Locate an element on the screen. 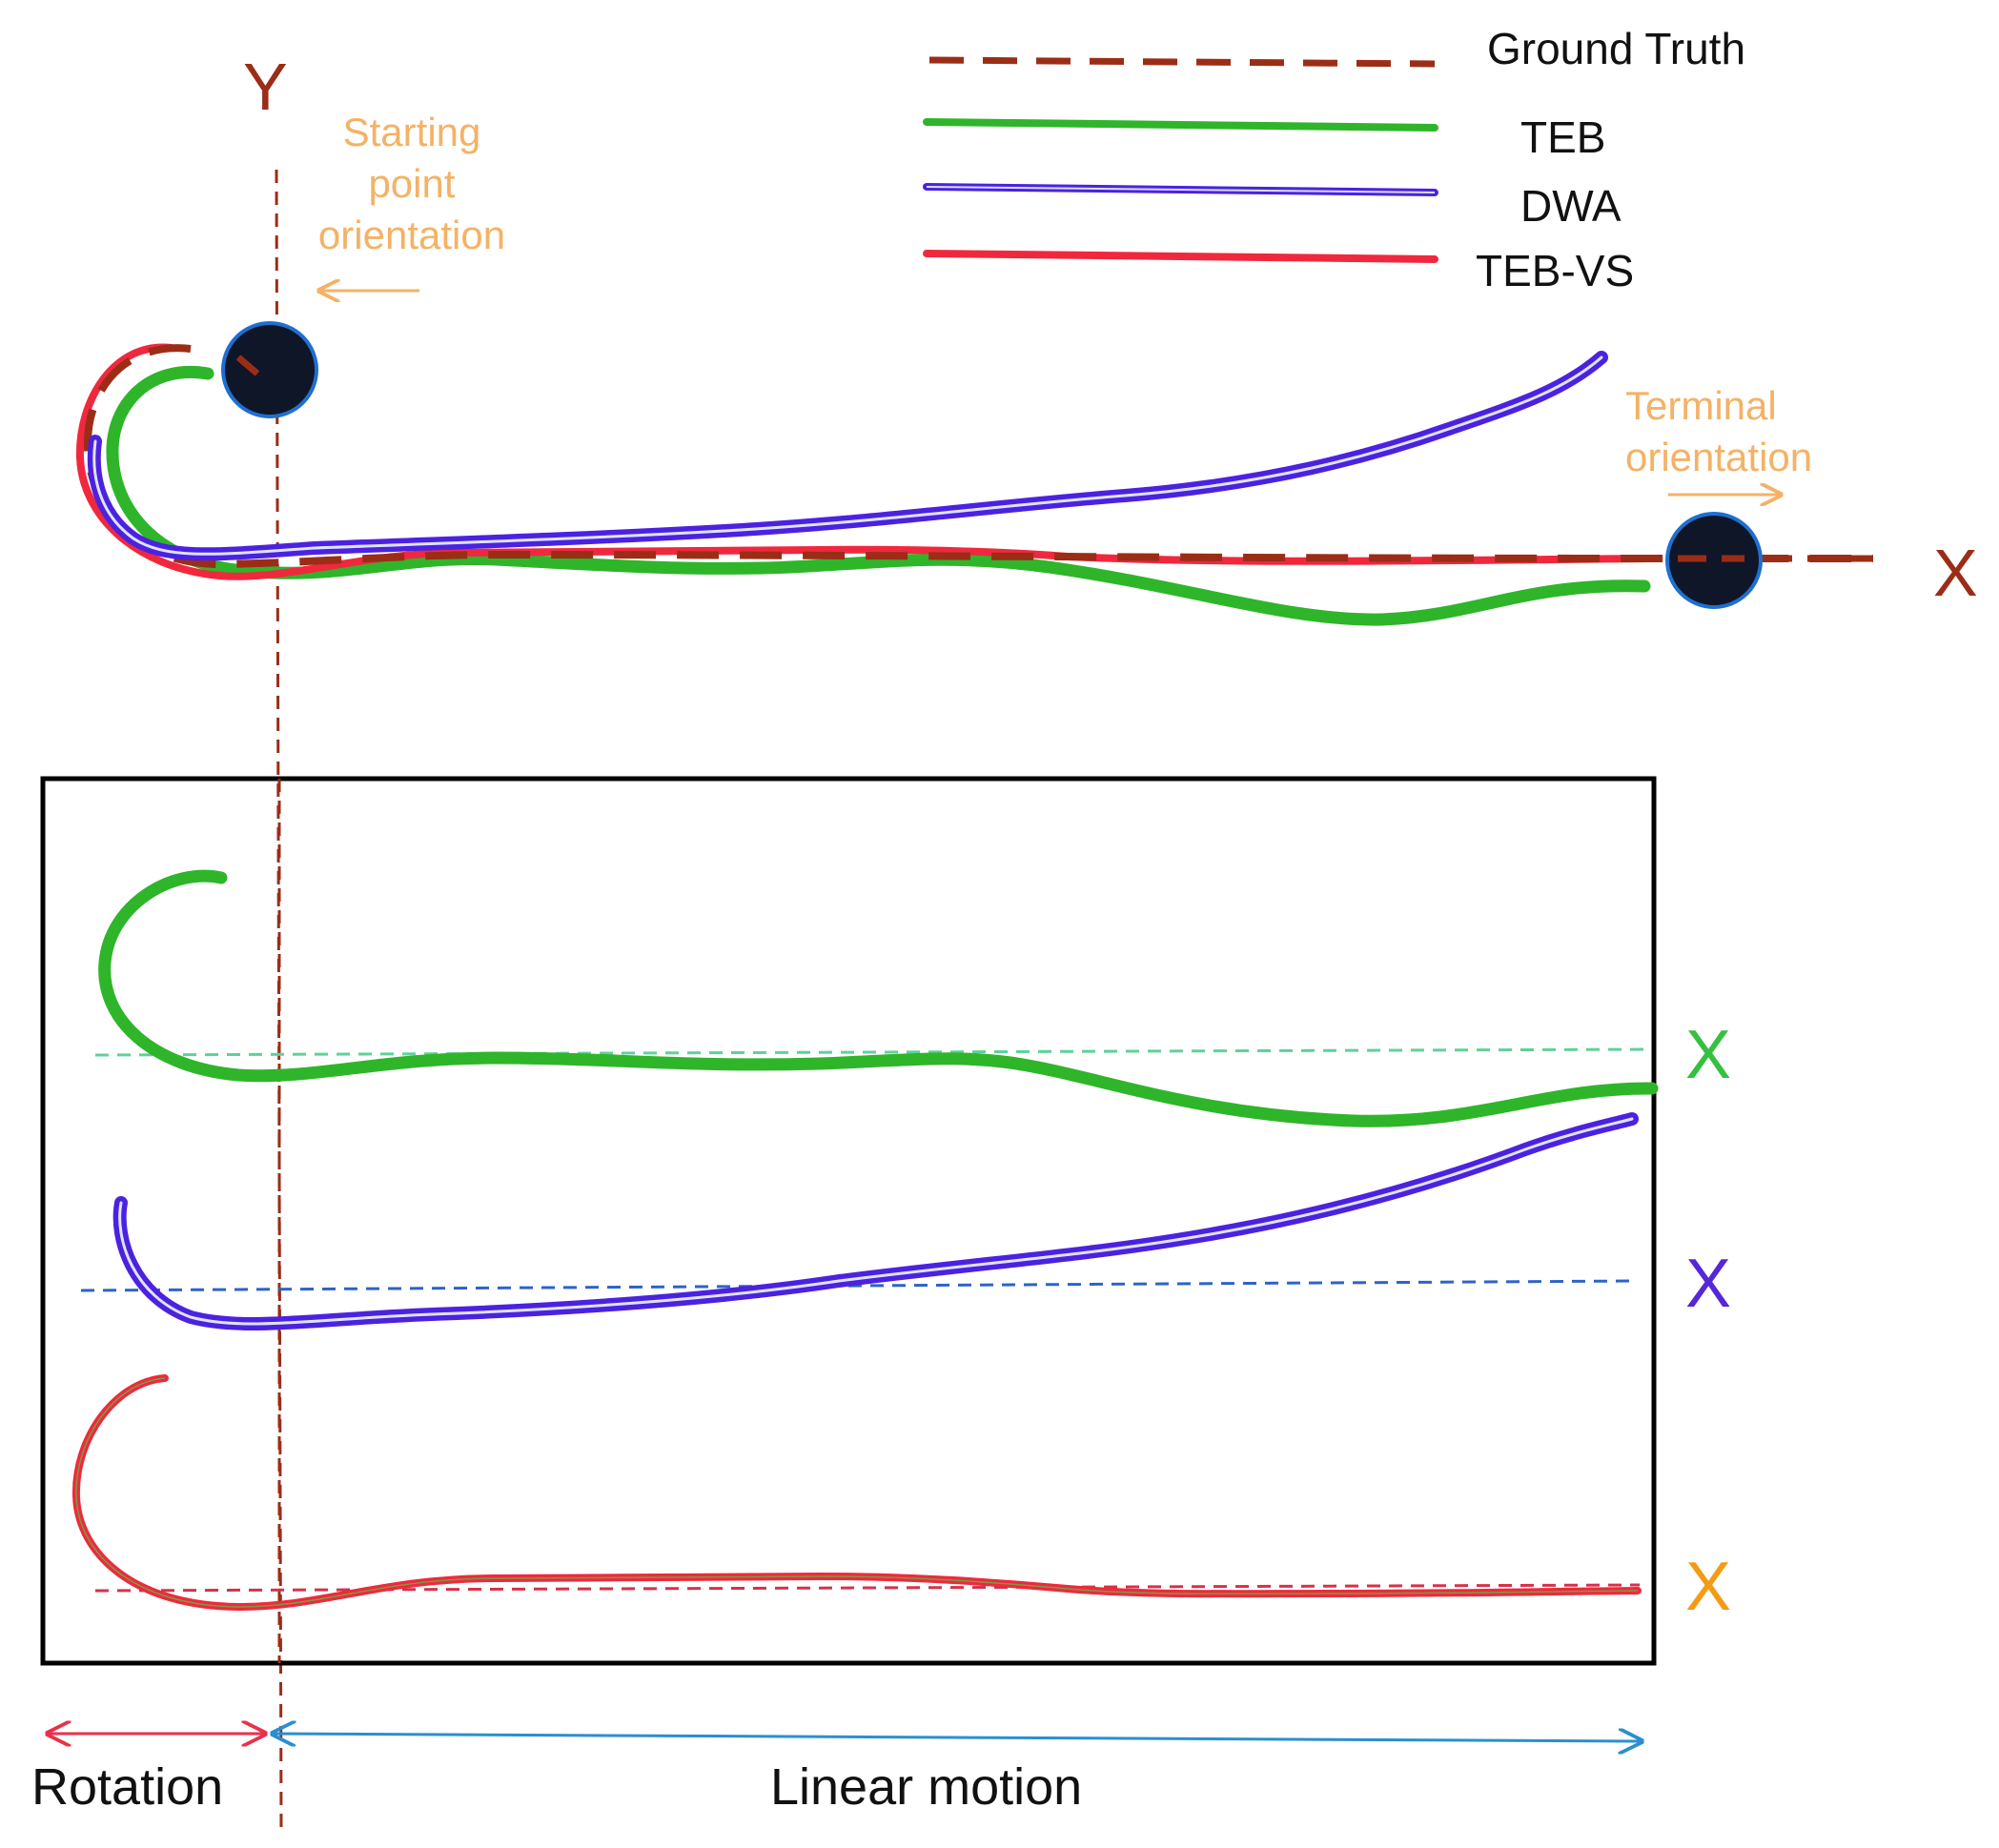  x-axis-label: X is located at coordinates (1956, 573).